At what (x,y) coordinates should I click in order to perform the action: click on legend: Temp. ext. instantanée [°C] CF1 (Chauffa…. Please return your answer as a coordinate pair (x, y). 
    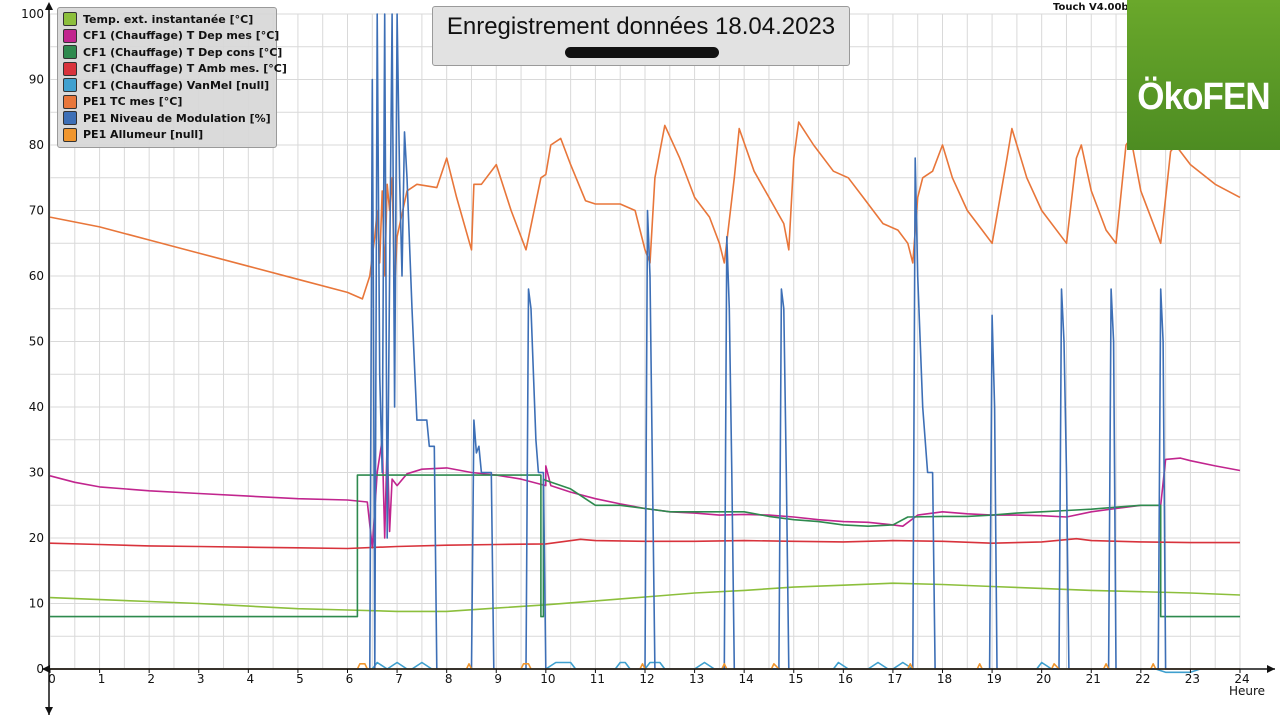
    Looking at the image, I should click on (172, 77).